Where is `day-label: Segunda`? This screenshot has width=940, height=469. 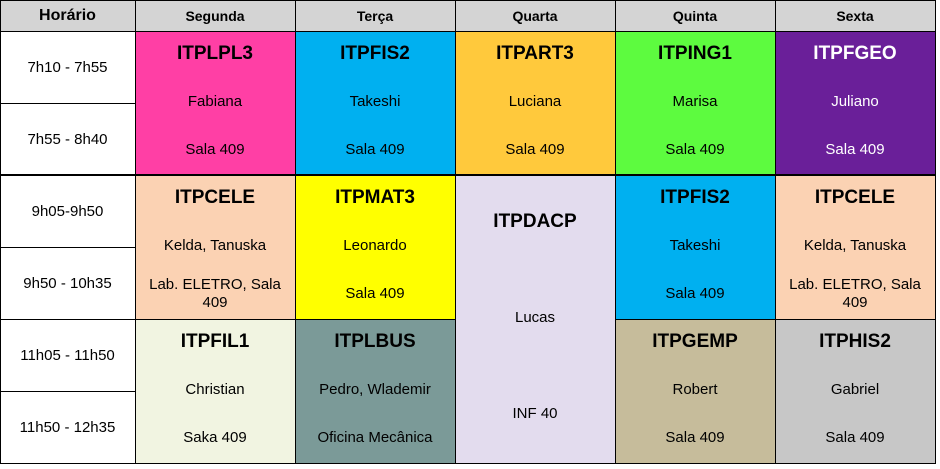
day-label: Segunda is located at coordinates (215, 15).